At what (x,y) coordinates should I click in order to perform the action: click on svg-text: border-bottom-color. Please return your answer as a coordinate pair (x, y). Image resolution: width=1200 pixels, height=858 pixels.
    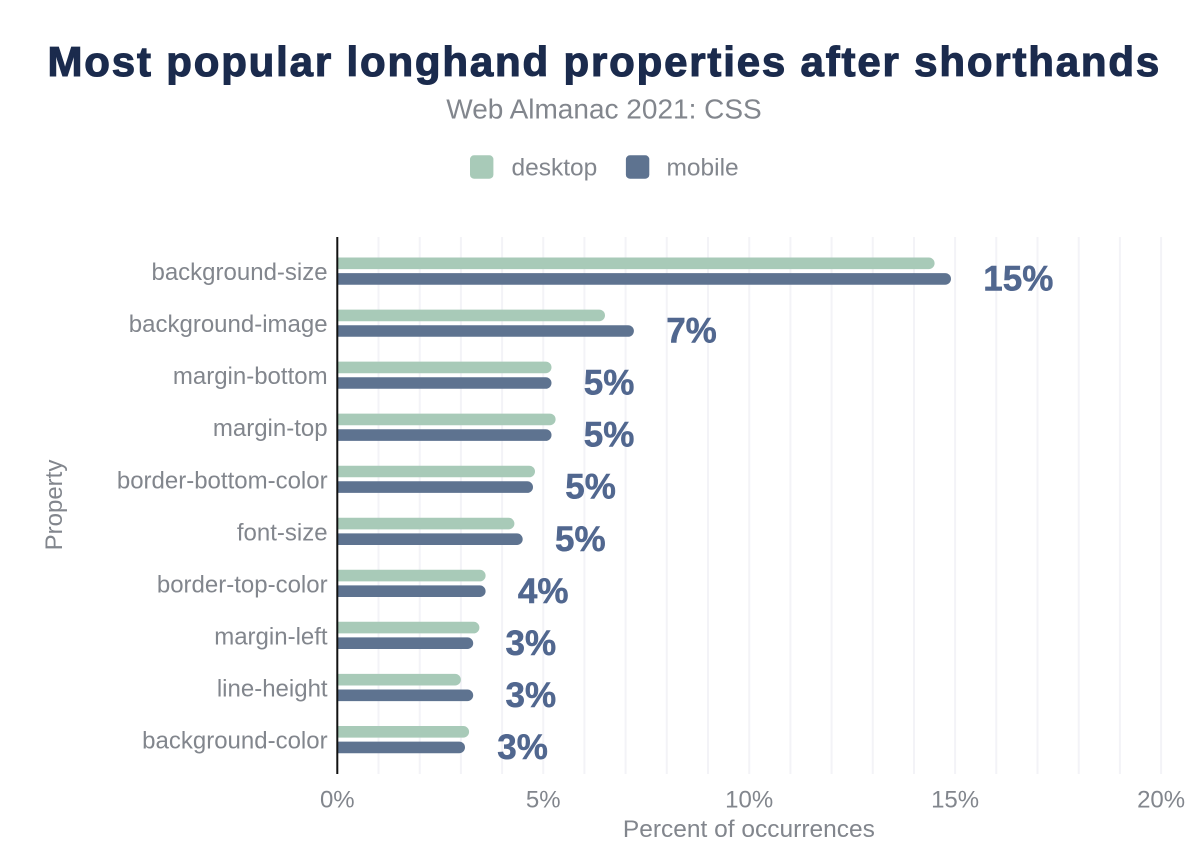
    Looking at the image, I should click on (222, 480).